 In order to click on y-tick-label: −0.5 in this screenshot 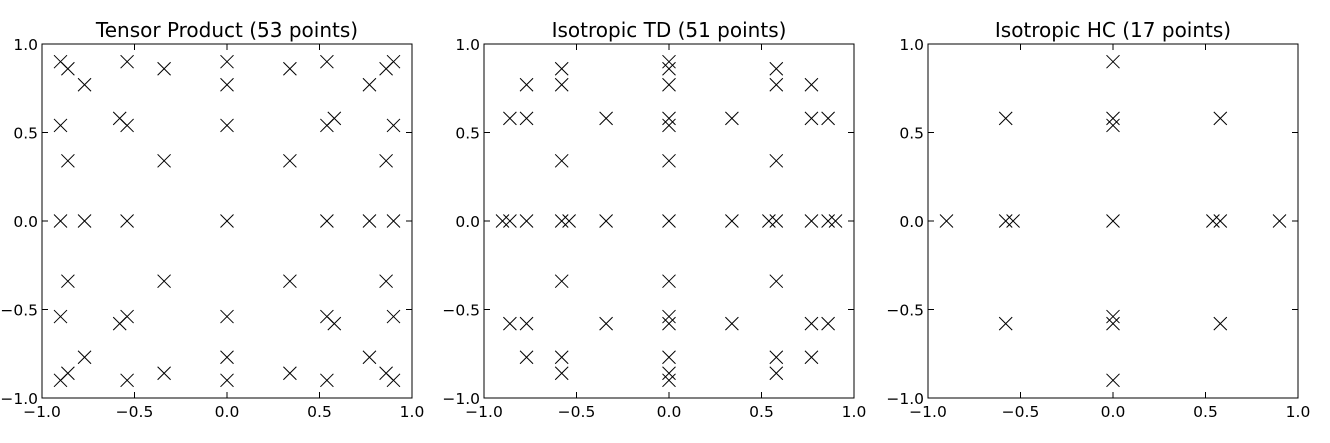, I will do `click(461, 311)`.